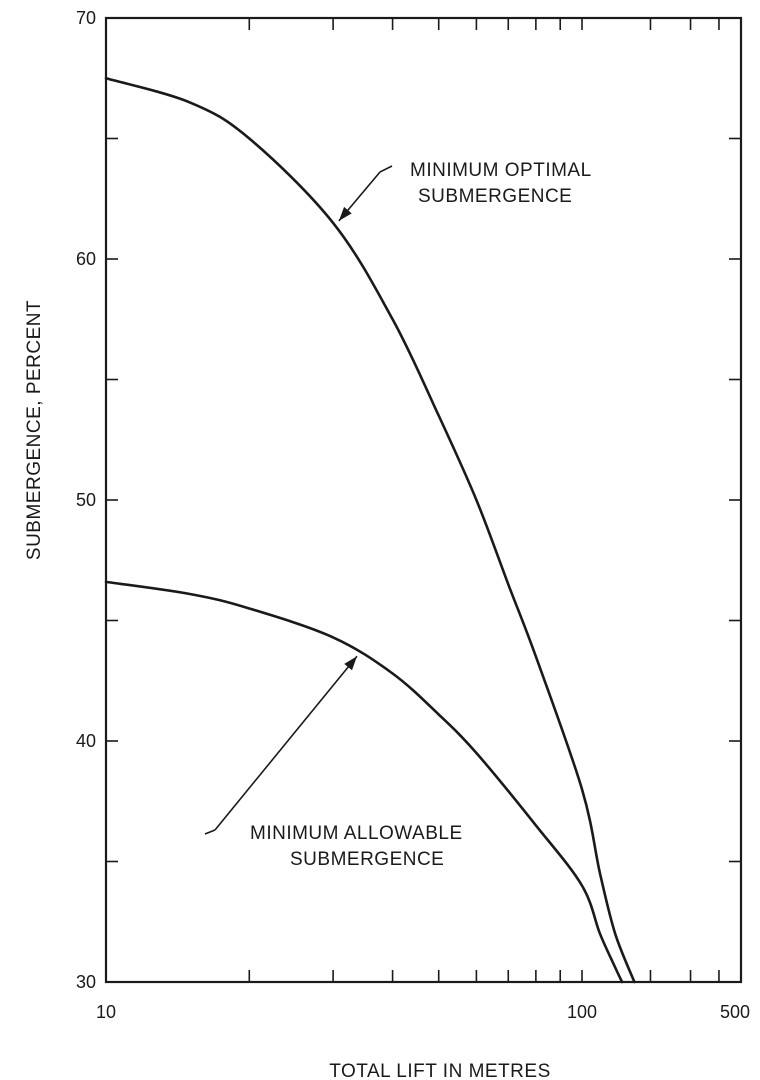 The height and width of the screenshot is (1080, 760). I want to click on y-axis-label: SUBMERGENCE, PERCENT, so click(34, 430).